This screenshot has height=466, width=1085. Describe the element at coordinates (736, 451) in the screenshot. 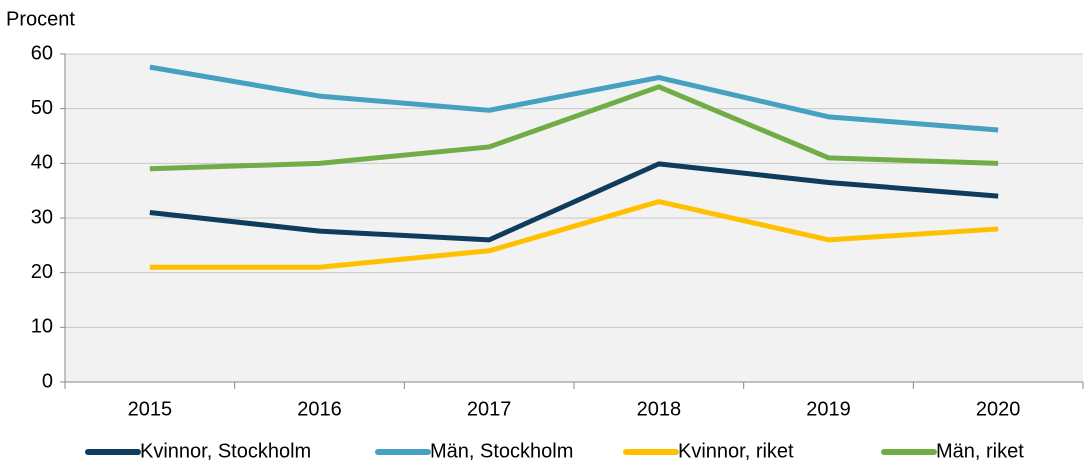

I see `legend-label: Kvinnor, riket` at that location.